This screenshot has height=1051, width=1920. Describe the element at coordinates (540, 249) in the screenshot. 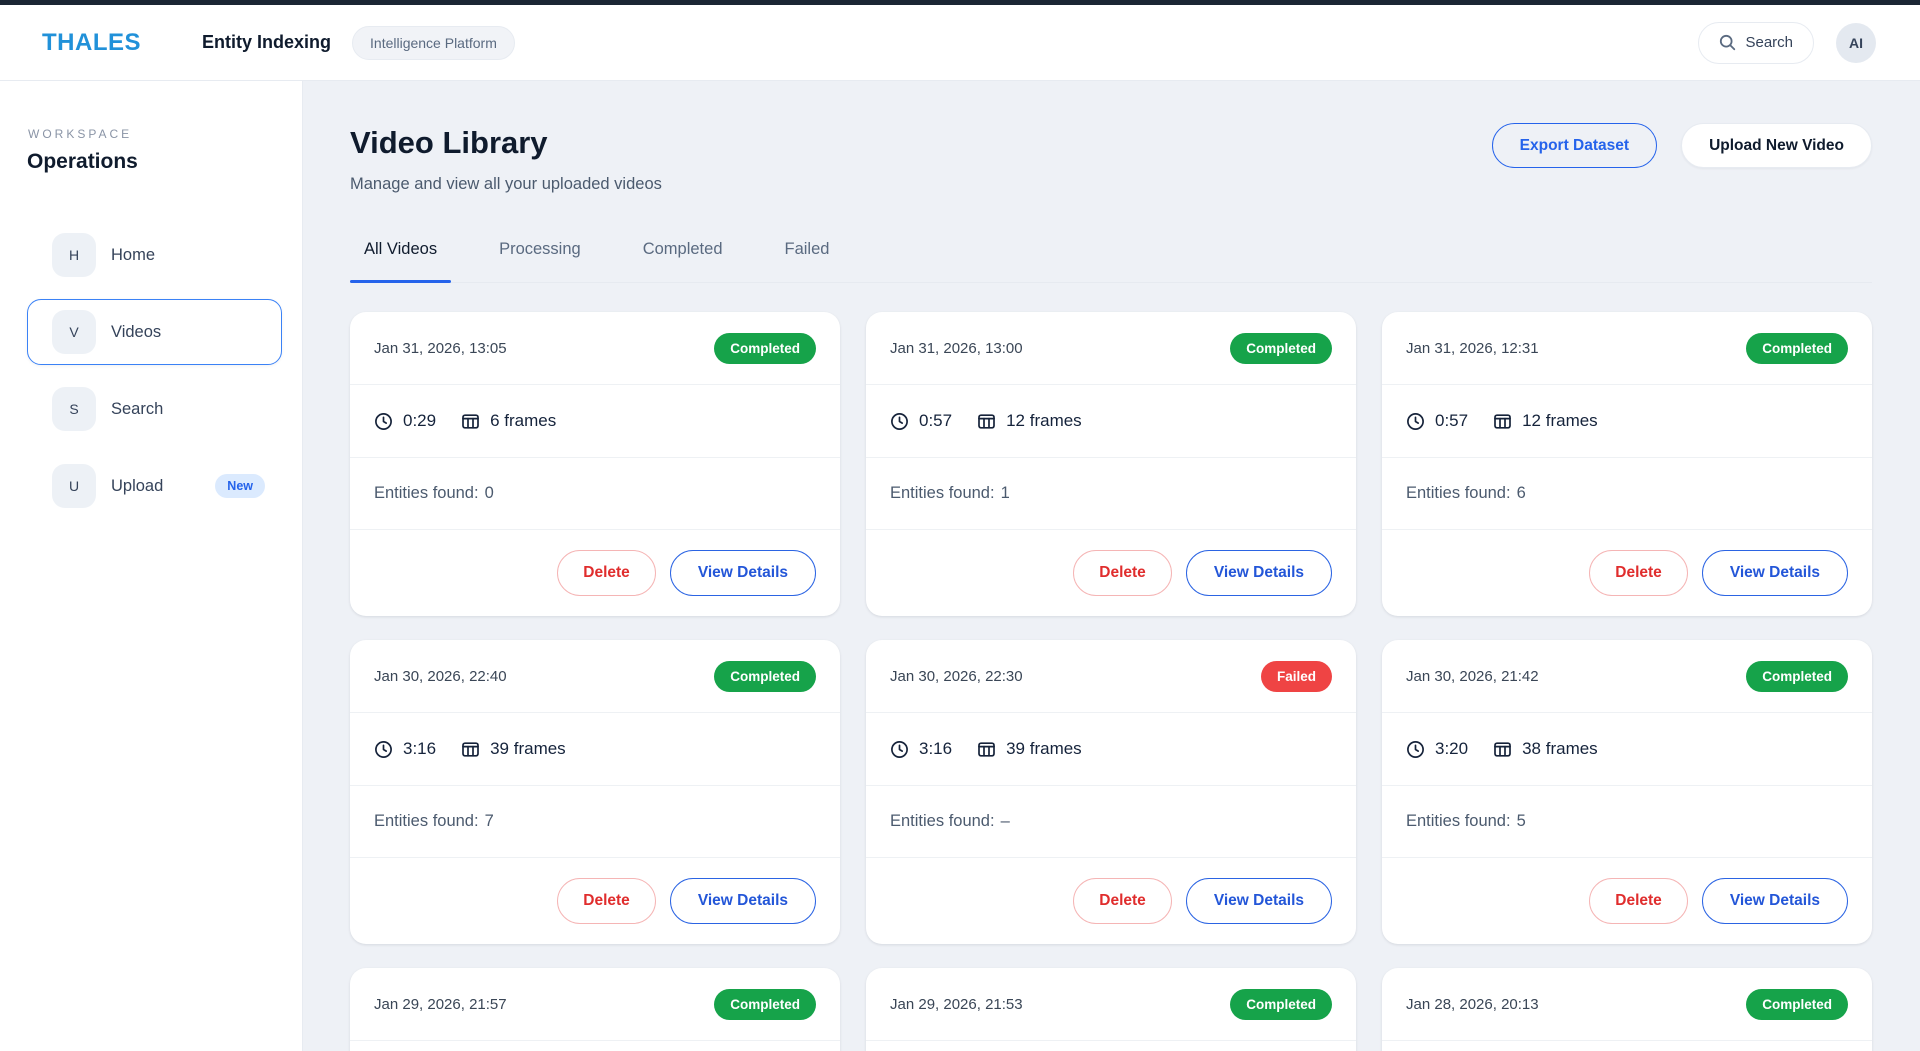

I see `tab-processing: Processing` at that location.